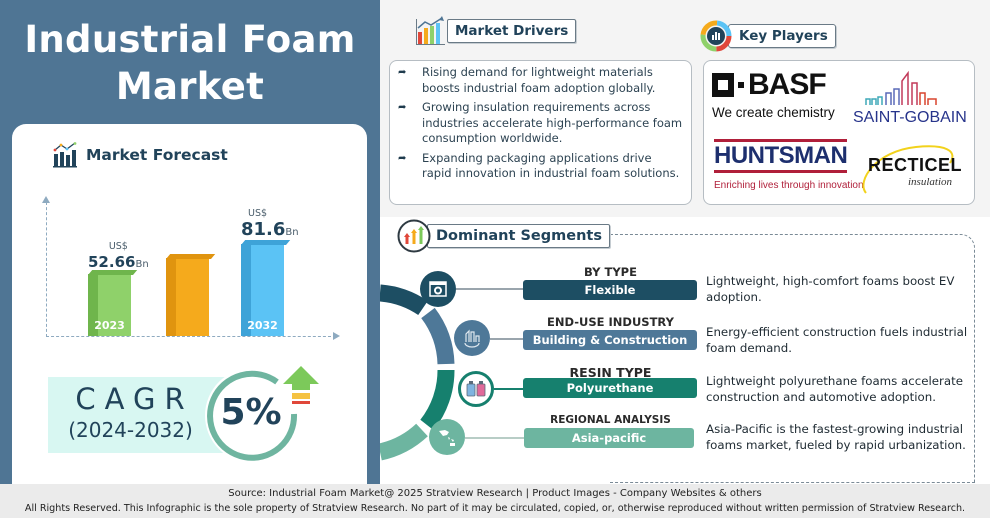 This screenshot has height=518, width=990. I want to click on segment-value-asia-pacific: Asia-pacific, so click(609, 438).